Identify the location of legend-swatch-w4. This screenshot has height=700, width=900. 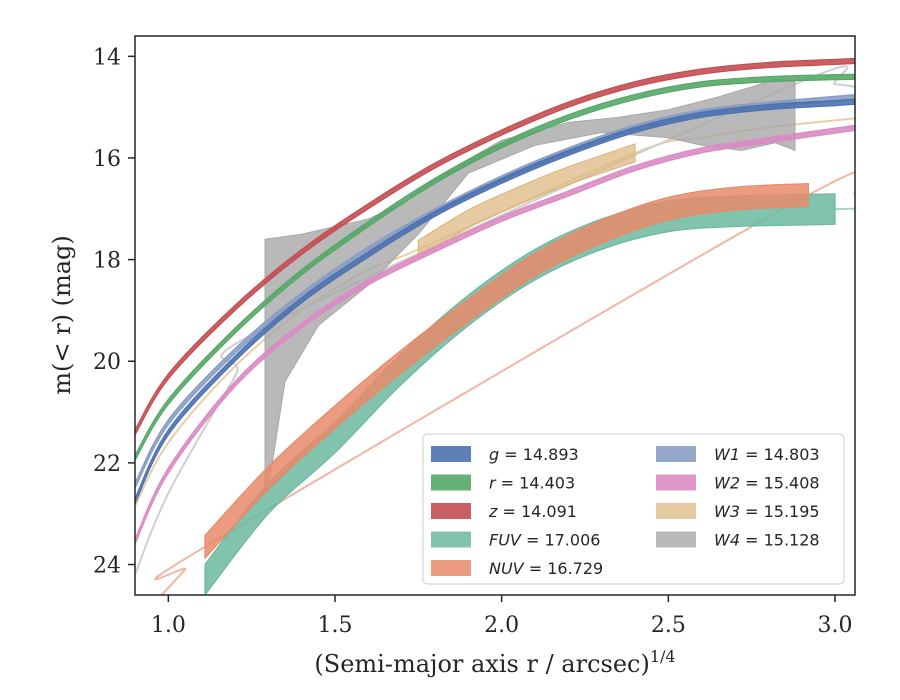
(676, 539).